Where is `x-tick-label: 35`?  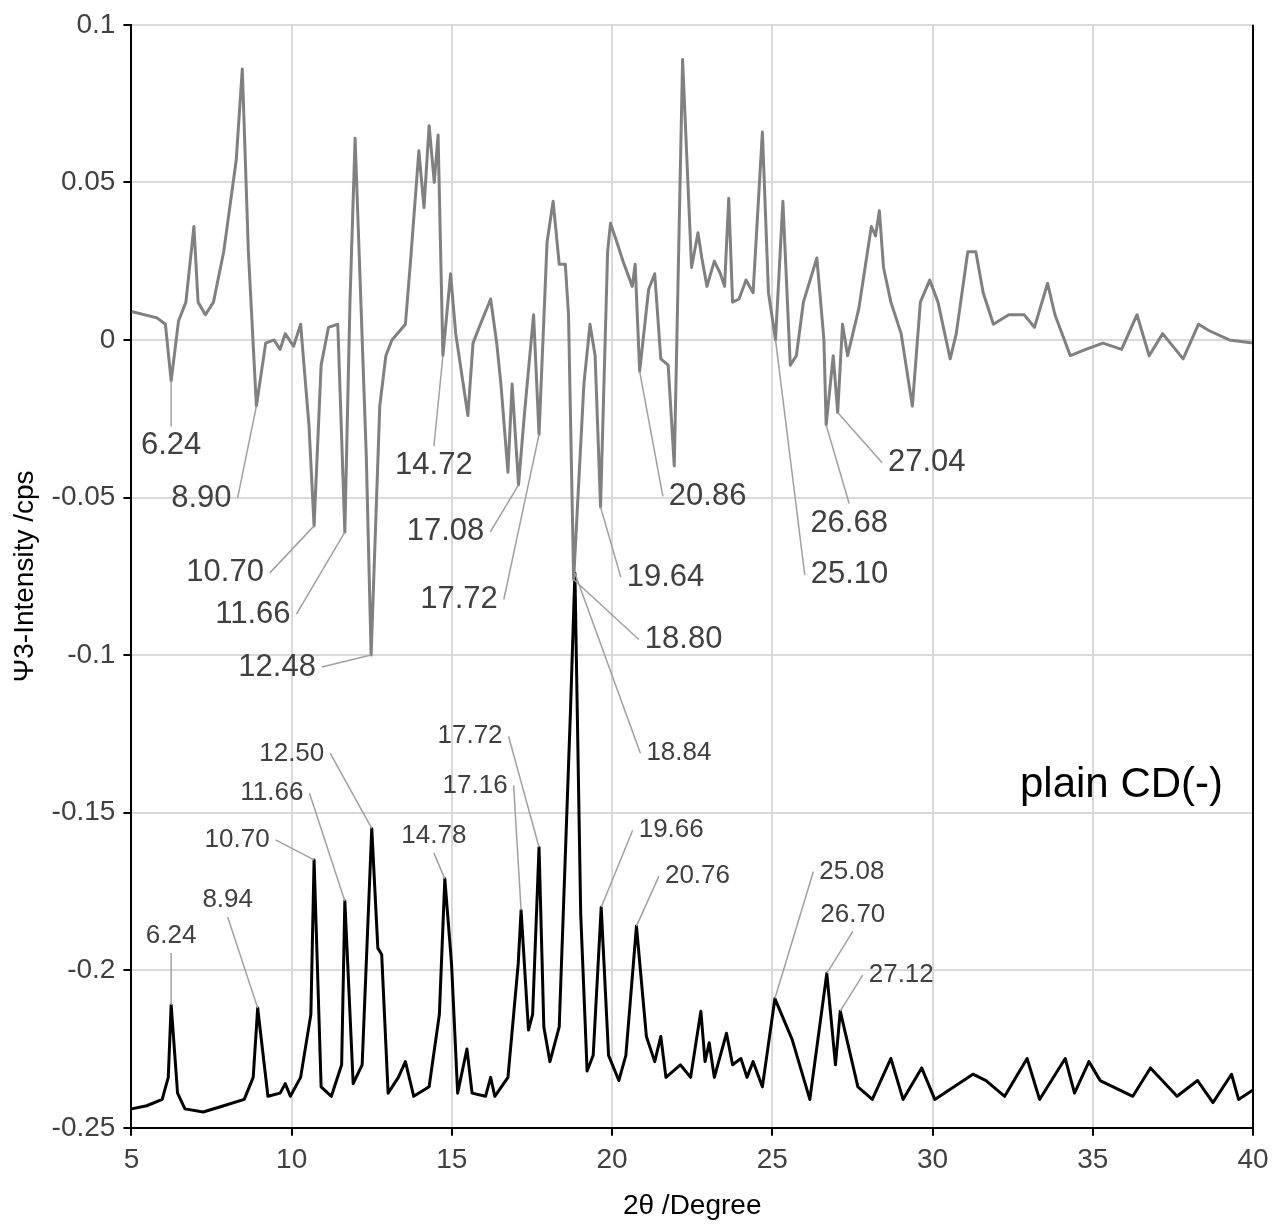
x-tick-label: 35 is located at coordinates (1093, 1159).